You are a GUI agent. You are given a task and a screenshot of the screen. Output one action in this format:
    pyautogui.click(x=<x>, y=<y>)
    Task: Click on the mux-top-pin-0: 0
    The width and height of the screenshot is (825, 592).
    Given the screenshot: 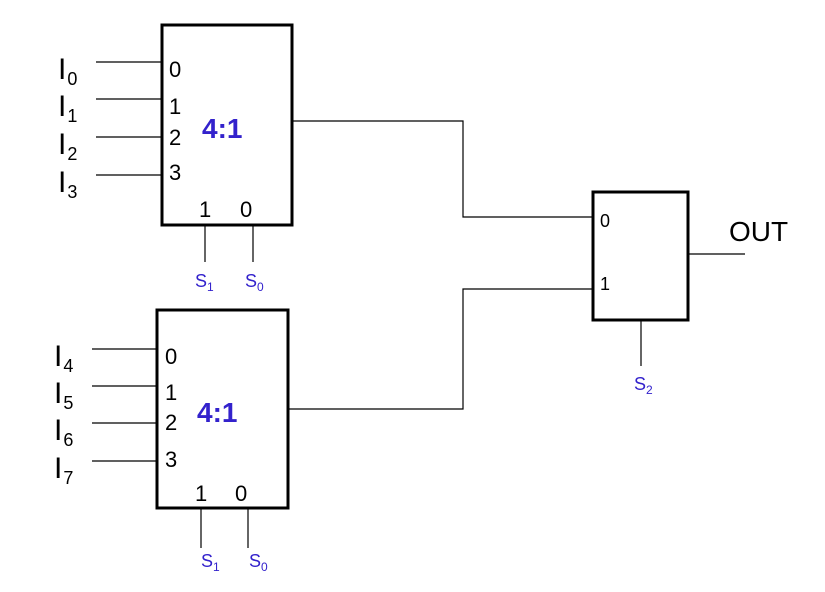 What is the action you would take?
    pyautogui.click(x=175, y=69)
    